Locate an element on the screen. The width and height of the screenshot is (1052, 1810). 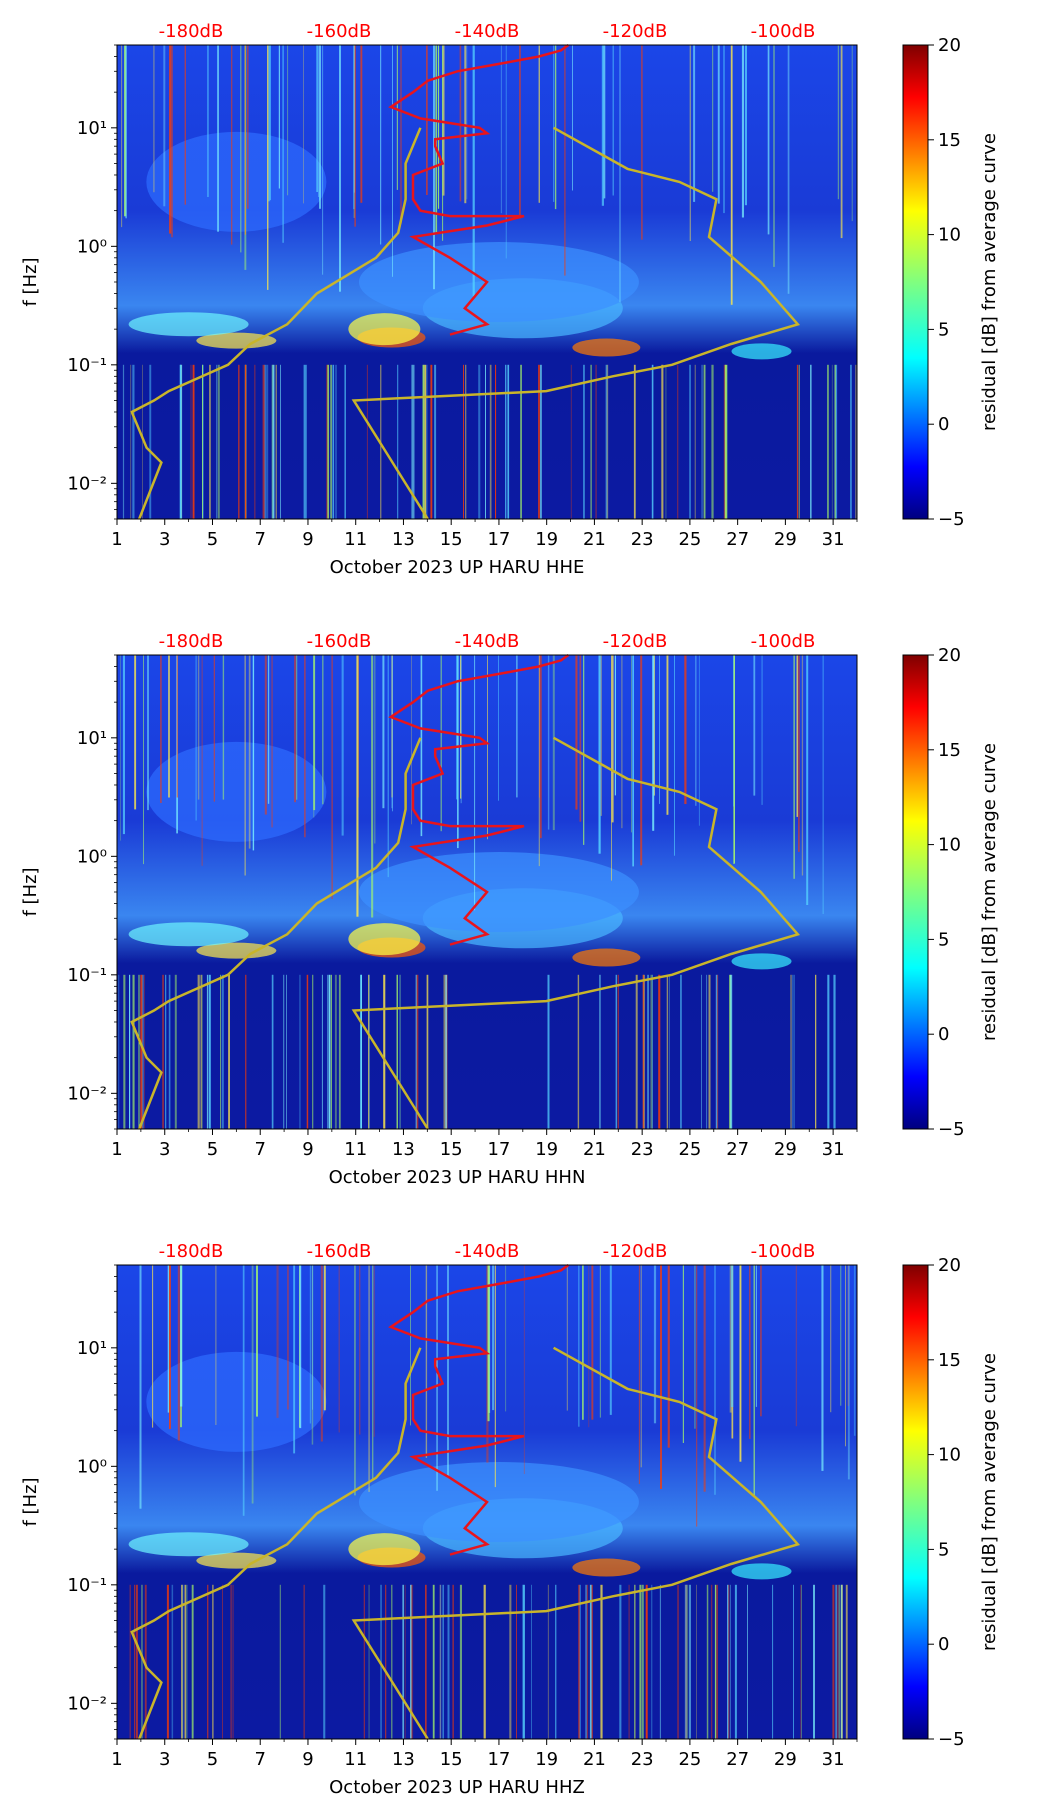
x-tick-label: 27 is located at coordinates (737, 539).